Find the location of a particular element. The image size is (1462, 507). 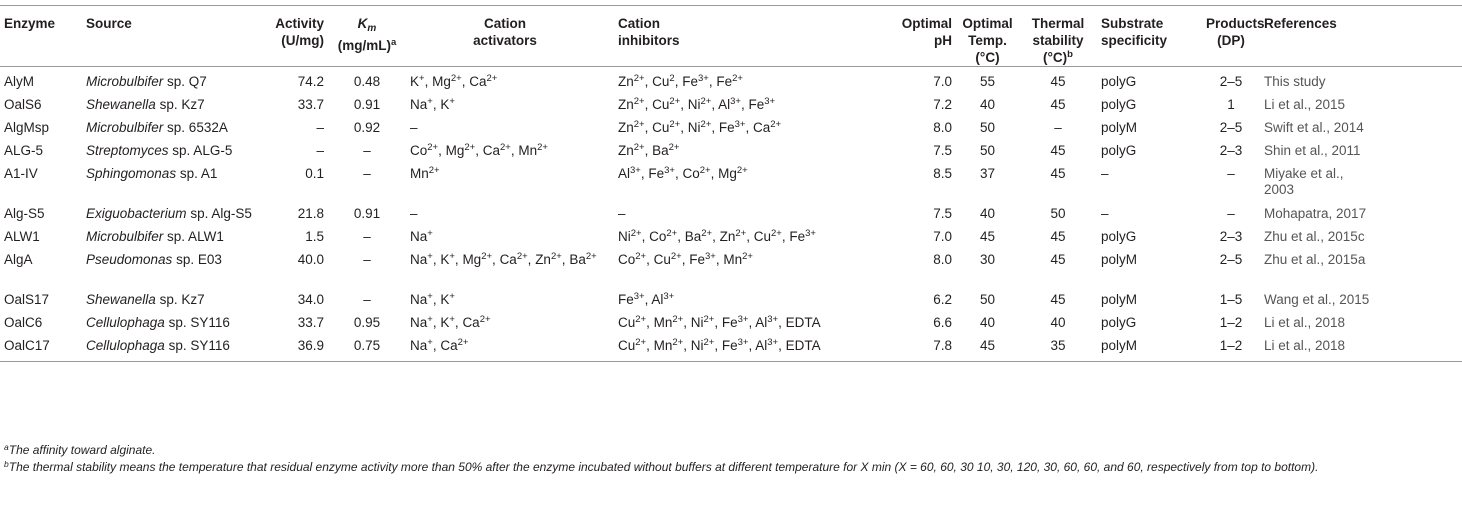

cell-activators: Mn2+ is located at coordinates (505, 182).